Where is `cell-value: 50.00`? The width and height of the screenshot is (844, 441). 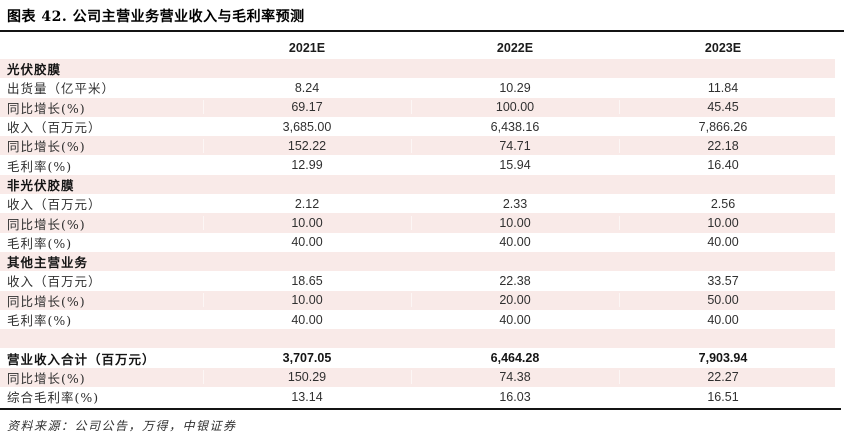
cell-value: 50.00 is located at coordinates (723, 300).